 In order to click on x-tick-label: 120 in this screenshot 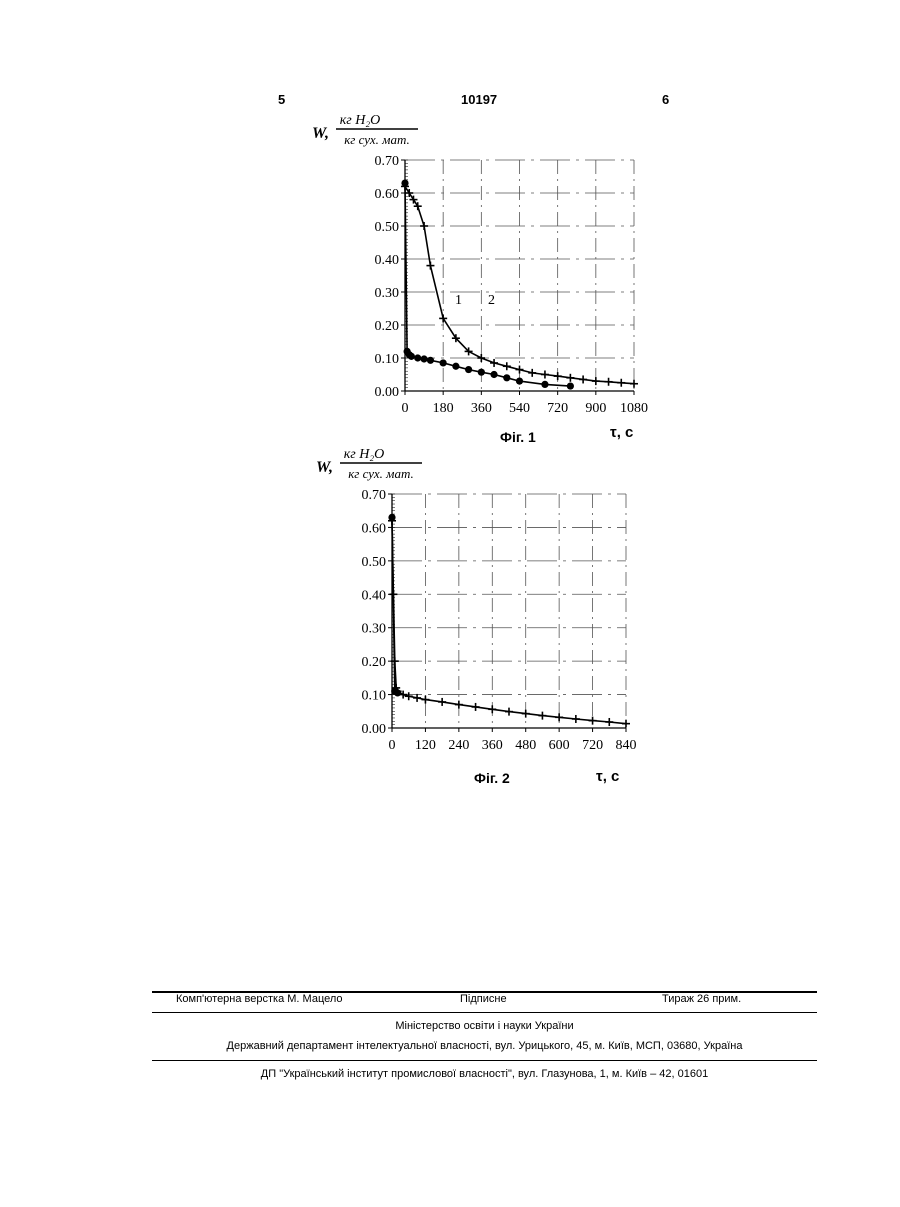, I will do `click(425, 745)`.